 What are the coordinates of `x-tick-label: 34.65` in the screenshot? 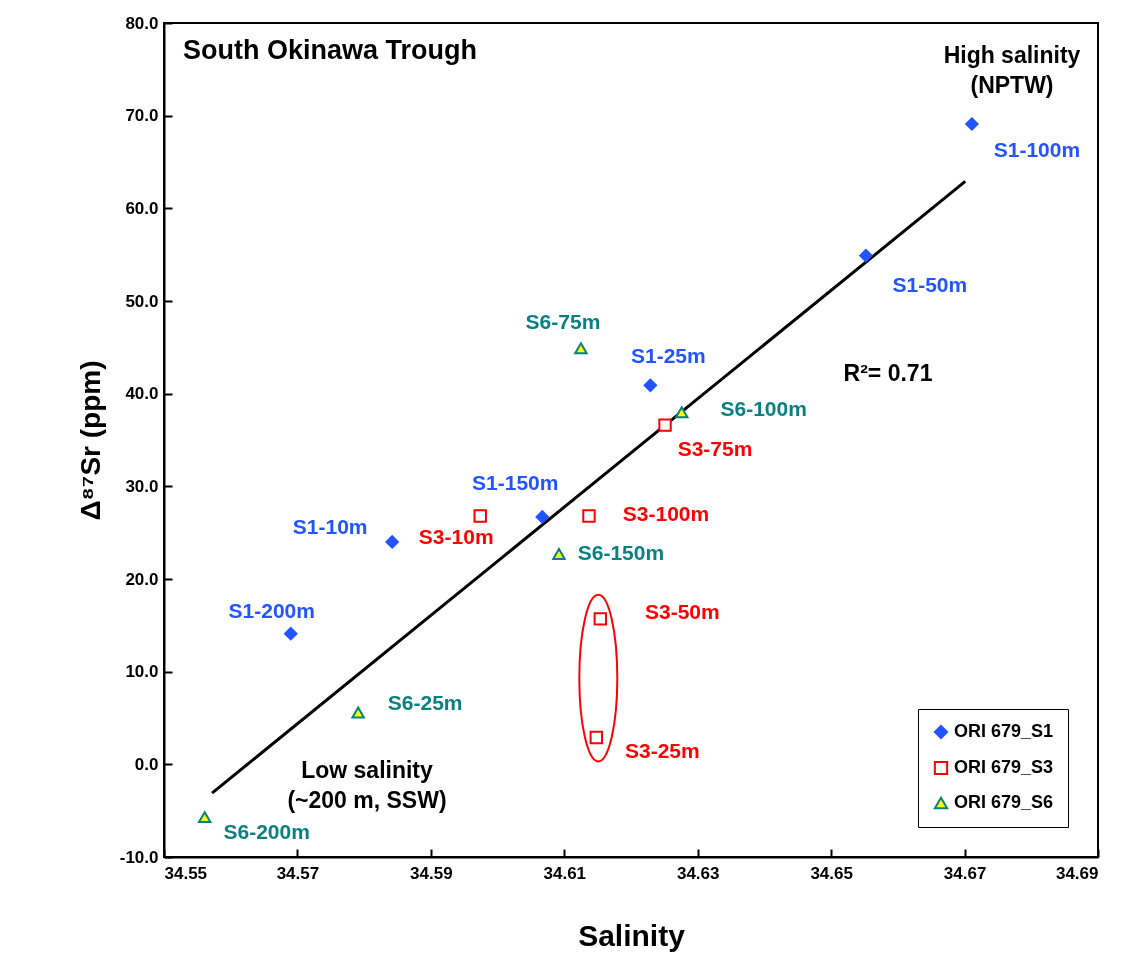 It's located at (831, 873).